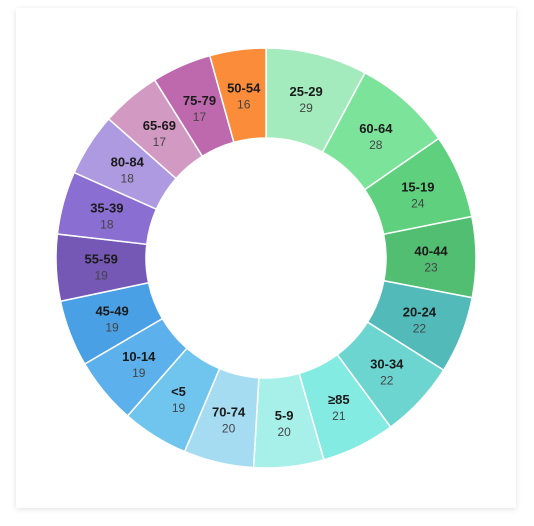 Image resolution: width=534 pixels, height=526 pixels. I want to click on slice-category-label: 50-54, so click(244, 88).